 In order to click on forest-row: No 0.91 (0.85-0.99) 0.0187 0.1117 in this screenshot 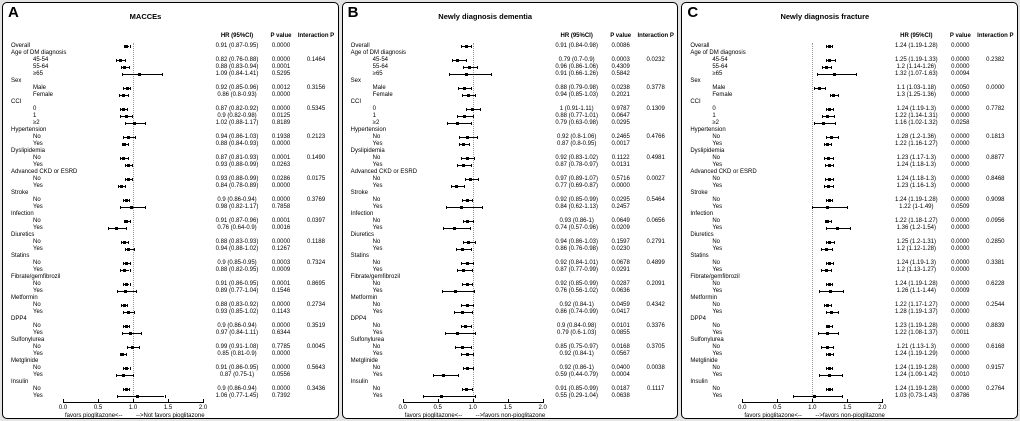, I will do `click(510, 389)`.